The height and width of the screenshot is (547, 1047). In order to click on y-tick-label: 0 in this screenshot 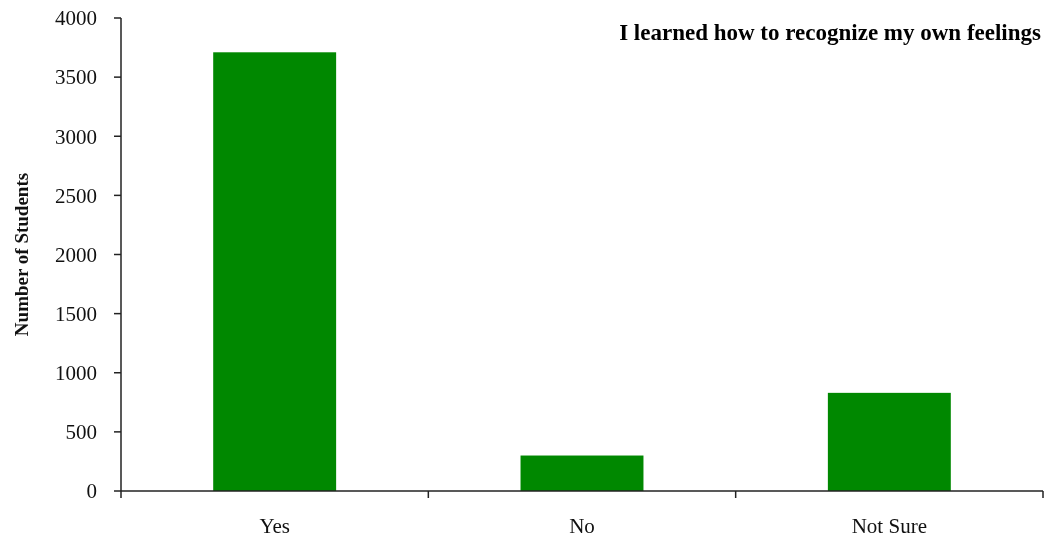, I will do `click(91, 491)`.